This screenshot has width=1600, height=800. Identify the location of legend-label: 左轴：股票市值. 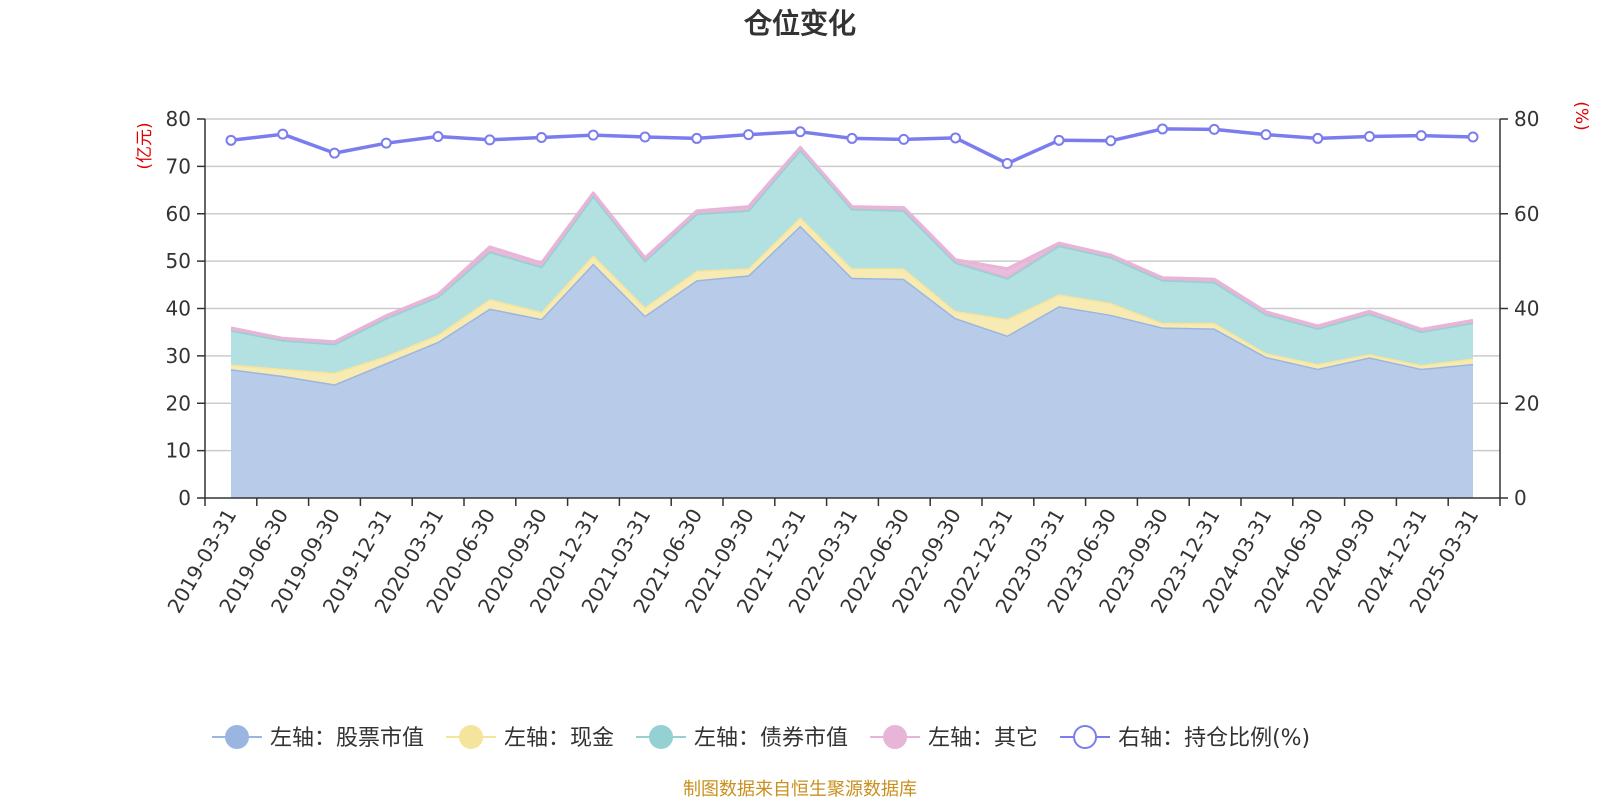
(347, 738).